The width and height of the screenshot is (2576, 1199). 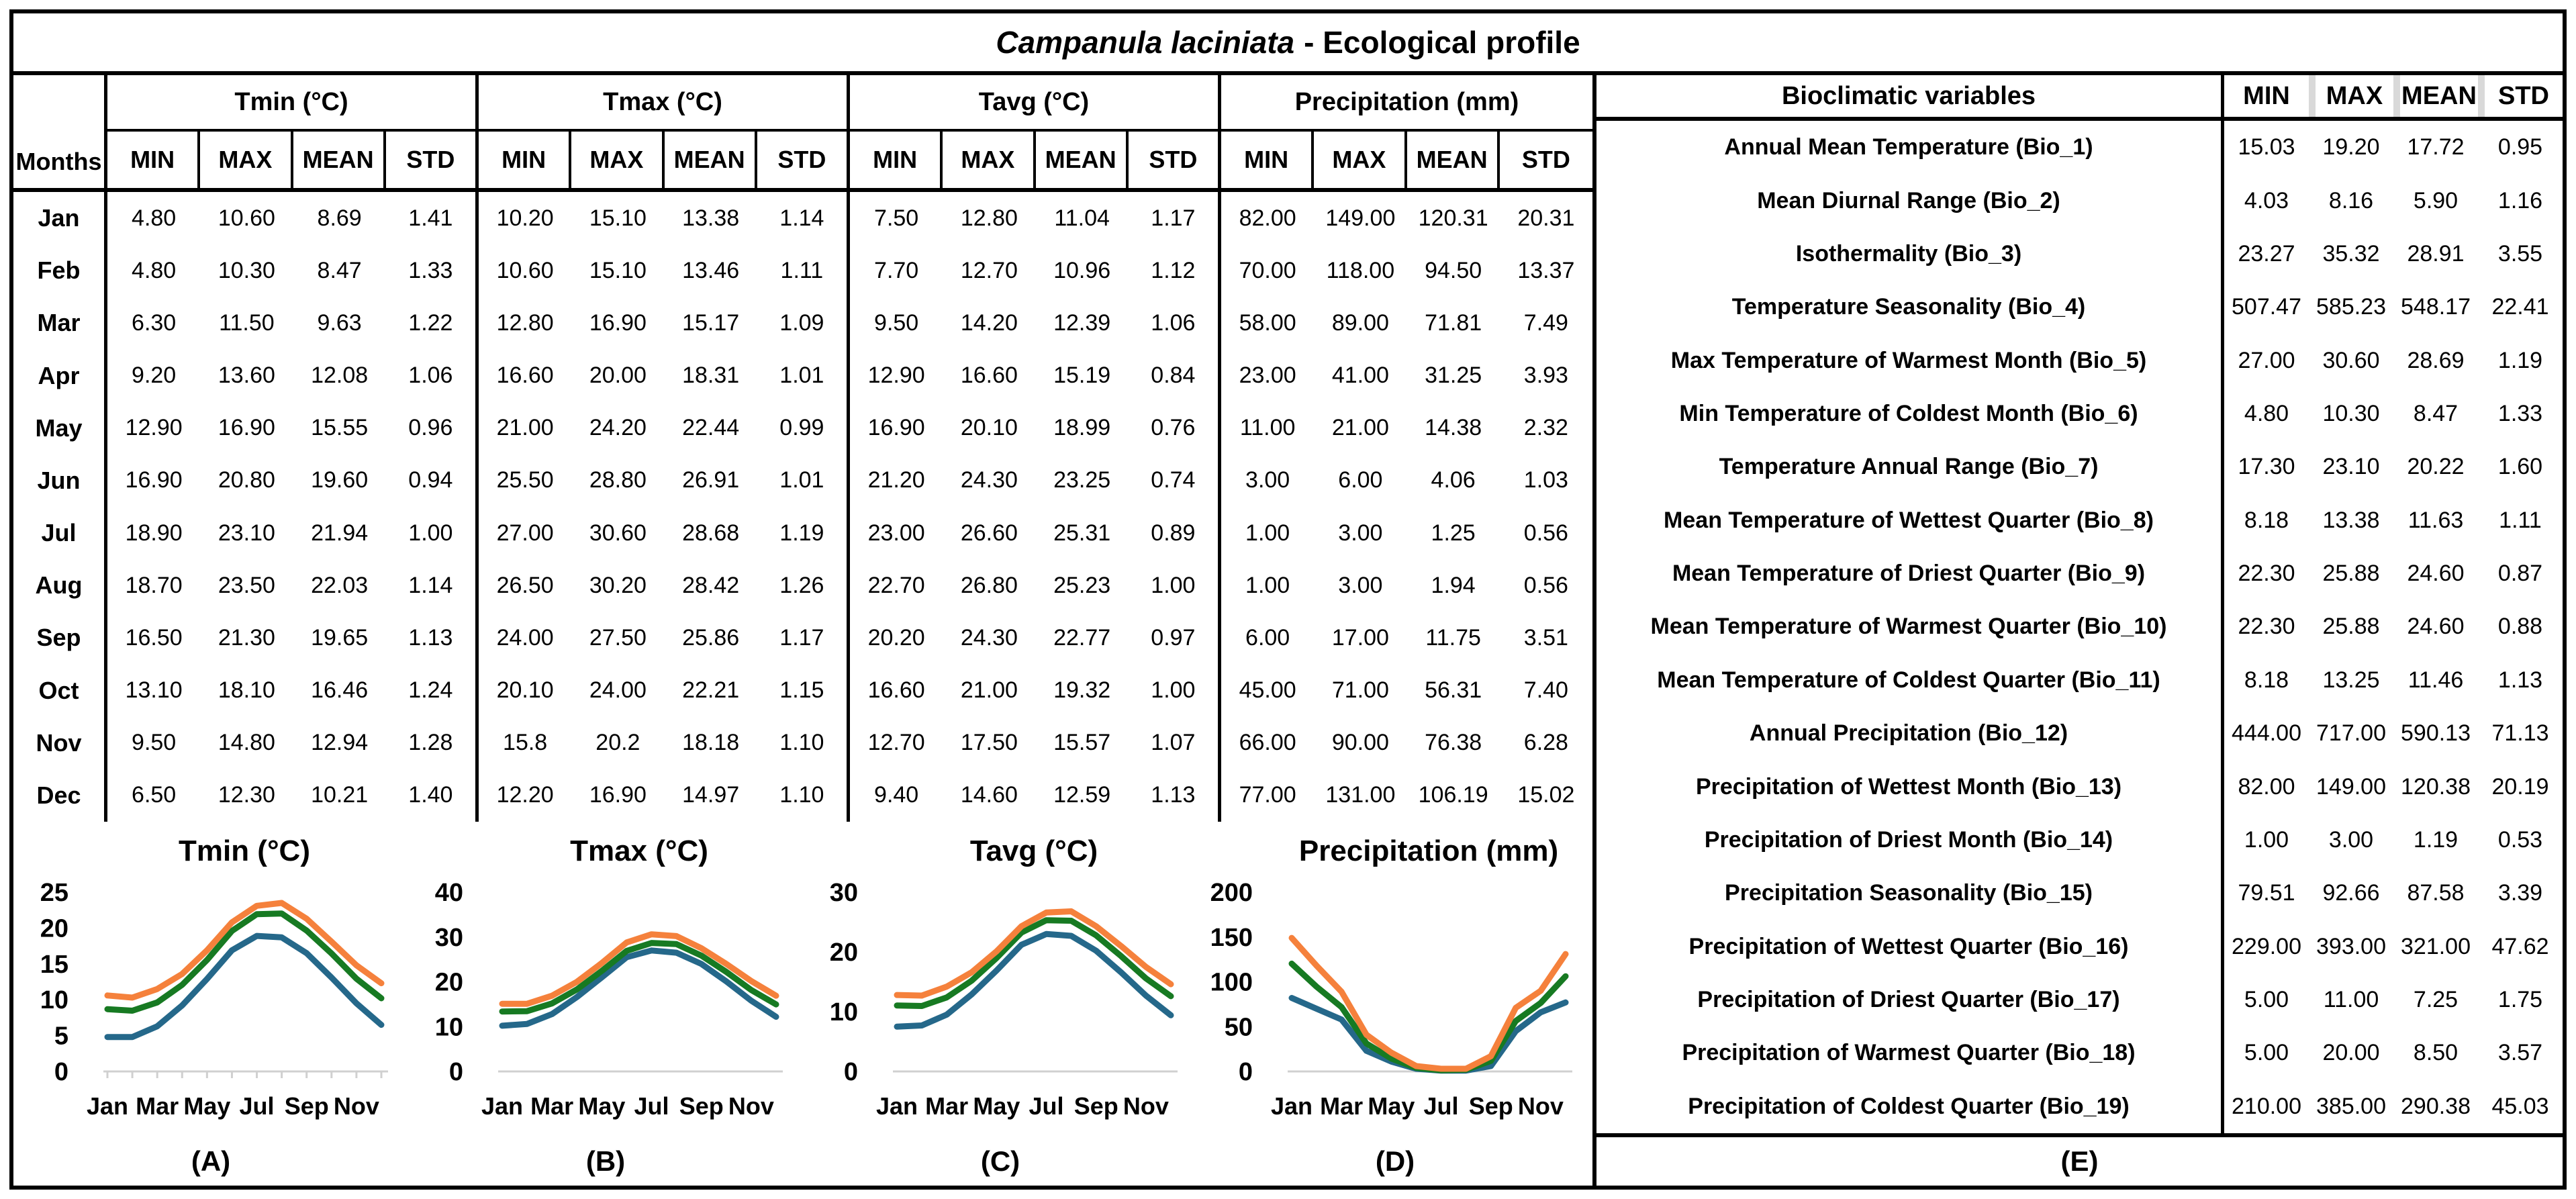 What do you see at coordinates (154, 322) in the screenshot?
I see `monthly-value: 6.30` at bounding box center [154, 322].